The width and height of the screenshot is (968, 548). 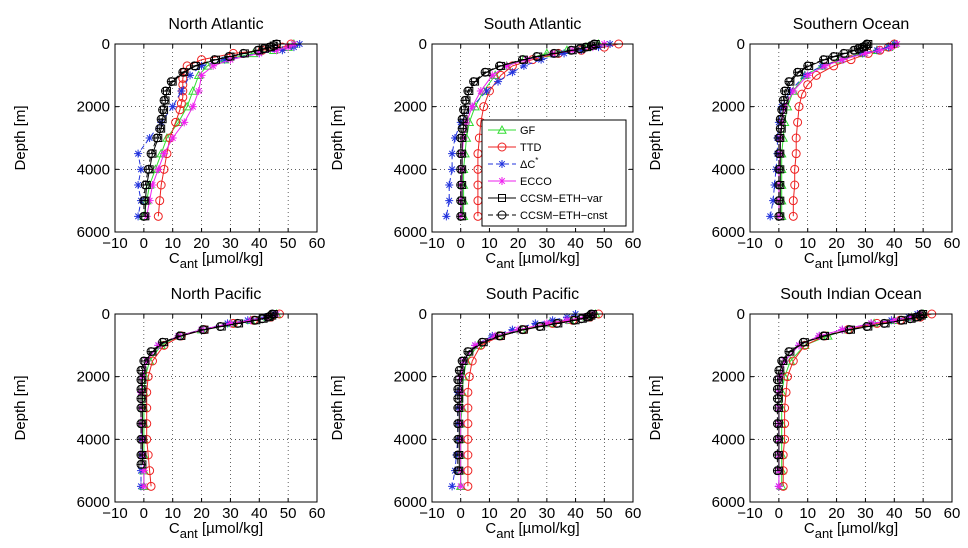 I want to click on legend-entry-gf: GF, so click(x=512, y=130).